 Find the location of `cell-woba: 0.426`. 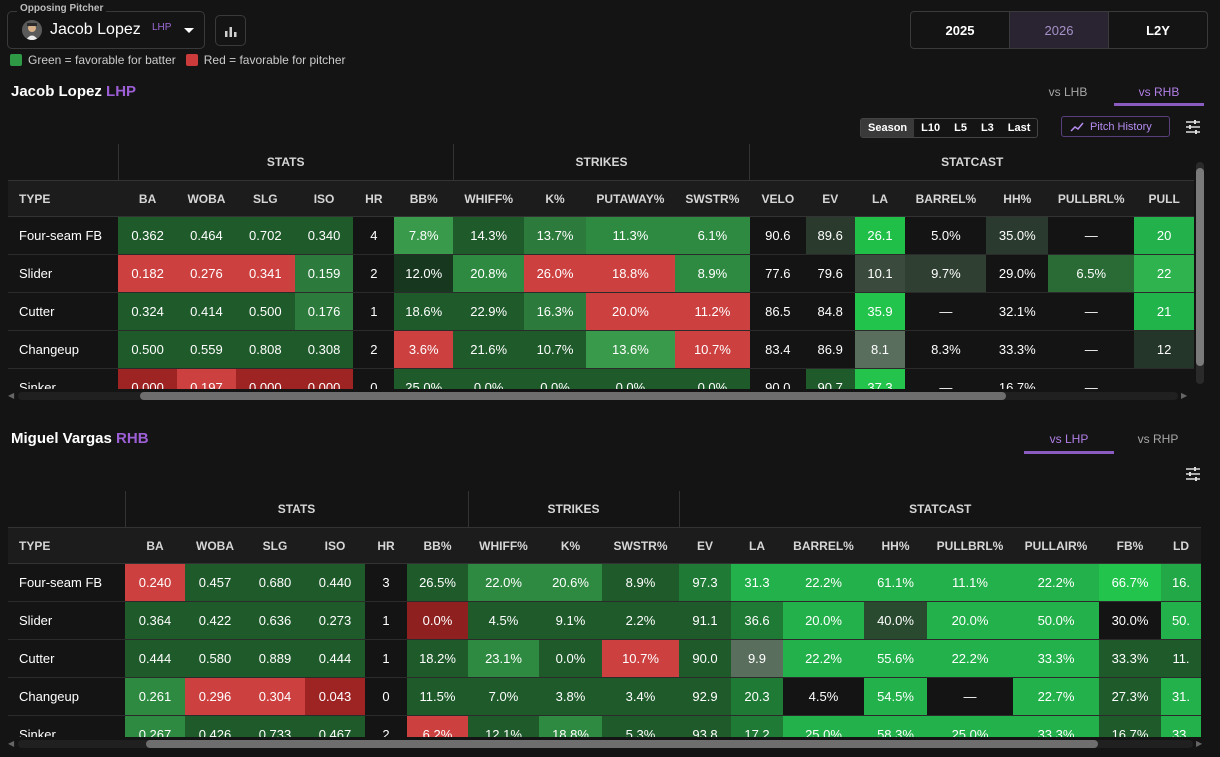

cell-woba: 0.426 is located at coordinates (215, 726).